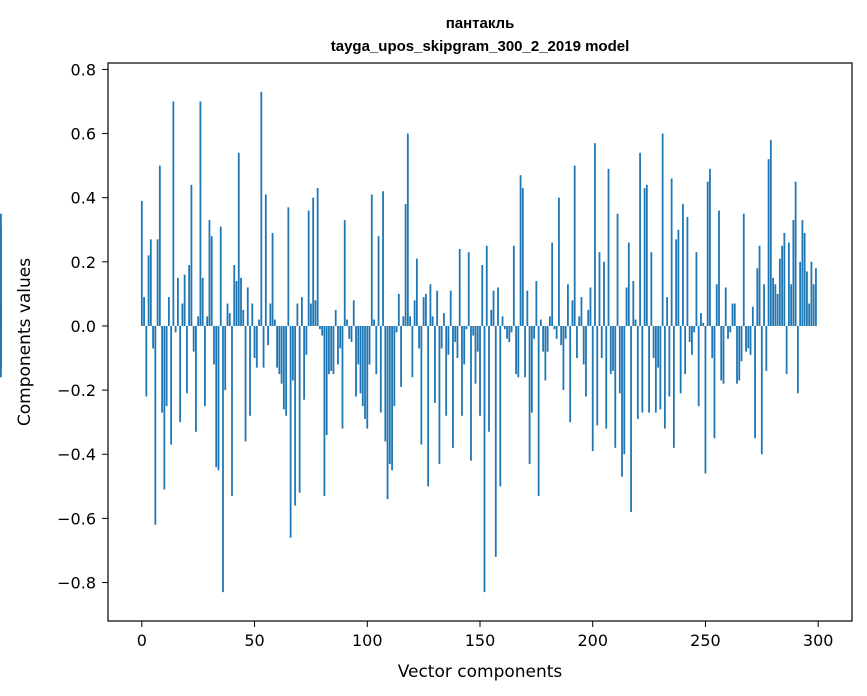 The image size is (867, 696). What do you see at coordinates (254, 640) in the screenshot?
I see `x-tick-label: 50` at bounding box center [254, 640].